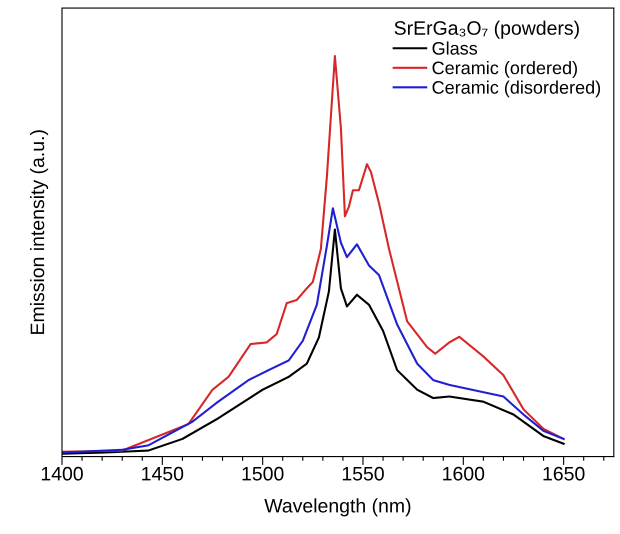  Describe the element at coordinates (337, 507) in the screenshot. I see `x-axis-title: Wavelength (nm)` at that location.